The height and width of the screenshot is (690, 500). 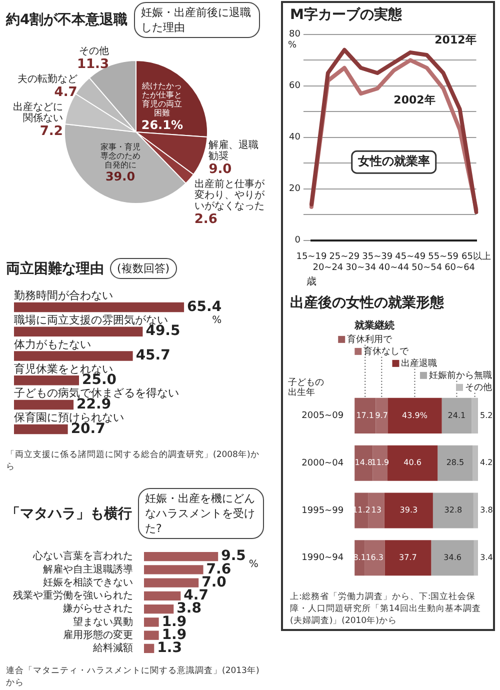 I want to click on chart-subtitle: 妊娠・出産前後に退職した理由, so click(x=197, y=20).